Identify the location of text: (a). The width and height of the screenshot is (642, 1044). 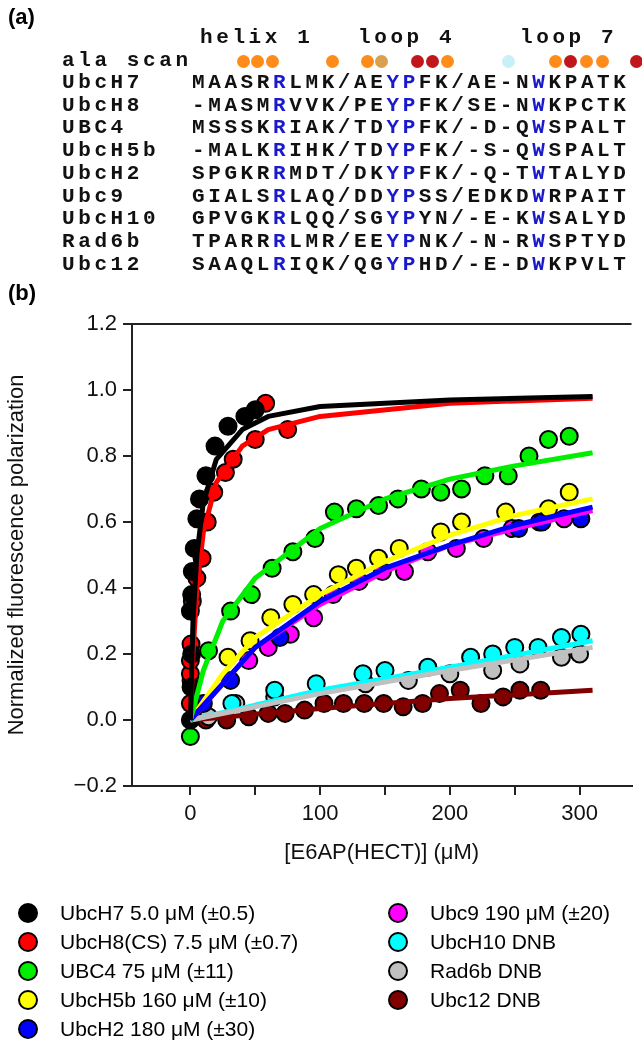
(21, 17).